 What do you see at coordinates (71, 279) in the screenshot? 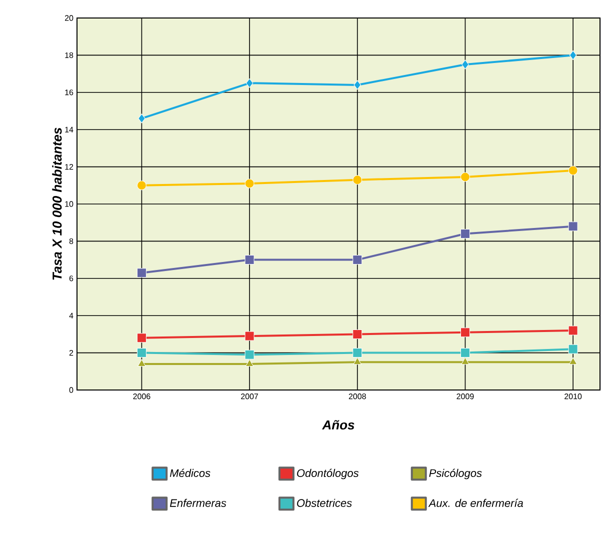
I see `y-tick-label: 6` at bounding box center [71, 279].